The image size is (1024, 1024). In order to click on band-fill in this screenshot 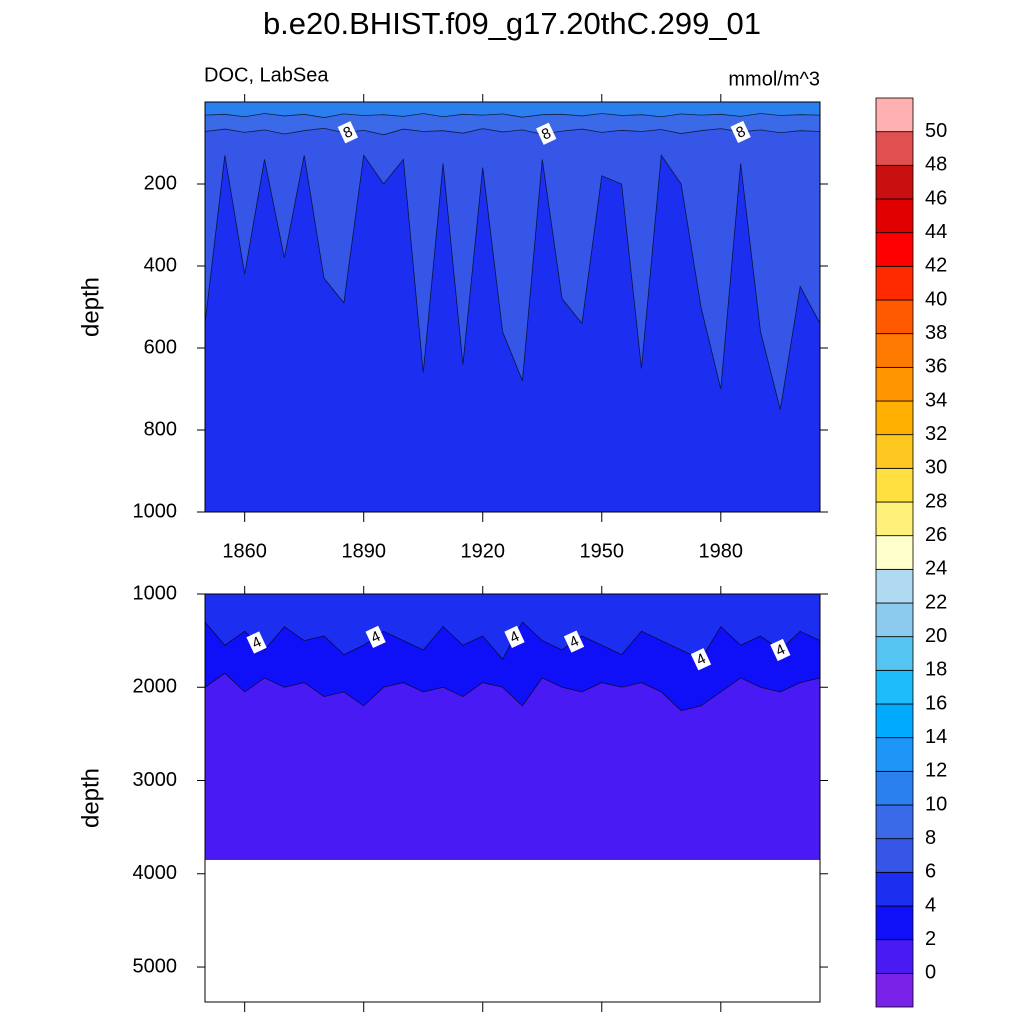, I will do `click(512, 766)`.